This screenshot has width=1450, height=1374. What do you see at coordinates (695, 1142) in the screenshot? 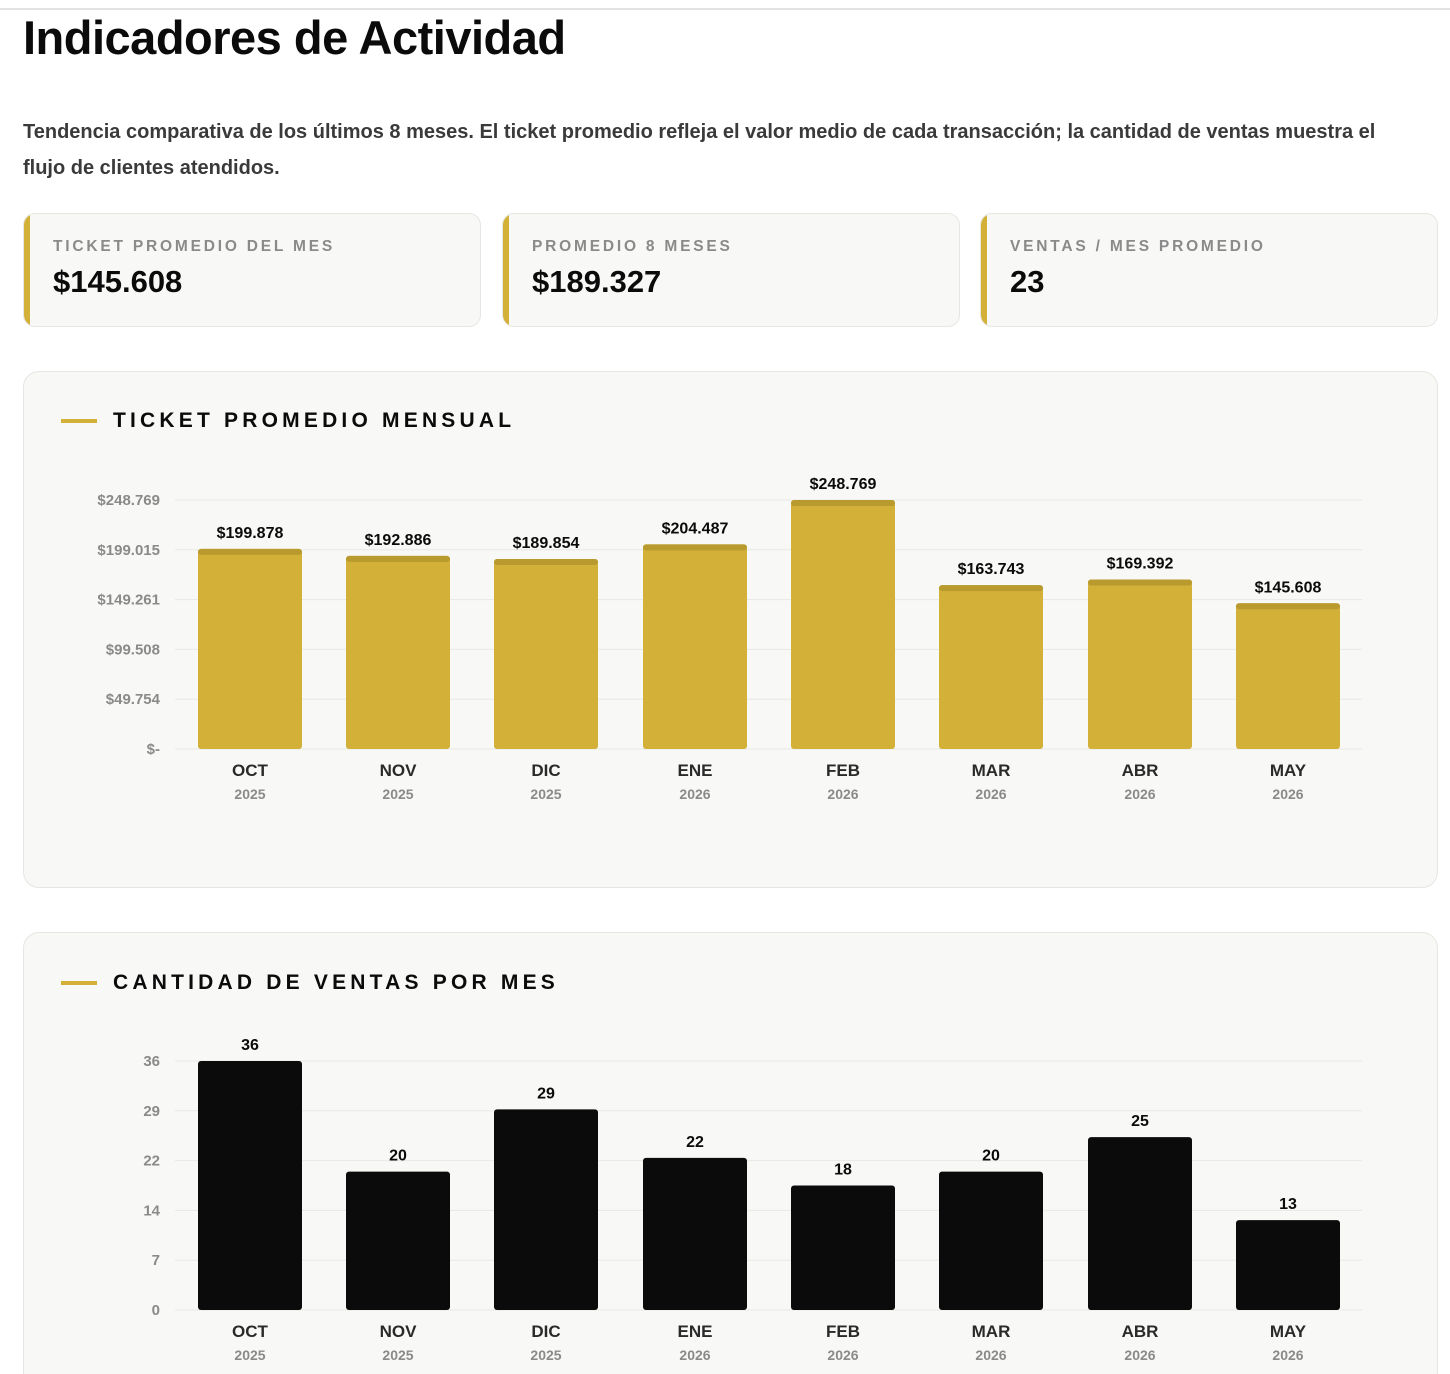
I see `data-label: 22` at bounding box center [695, 1142].